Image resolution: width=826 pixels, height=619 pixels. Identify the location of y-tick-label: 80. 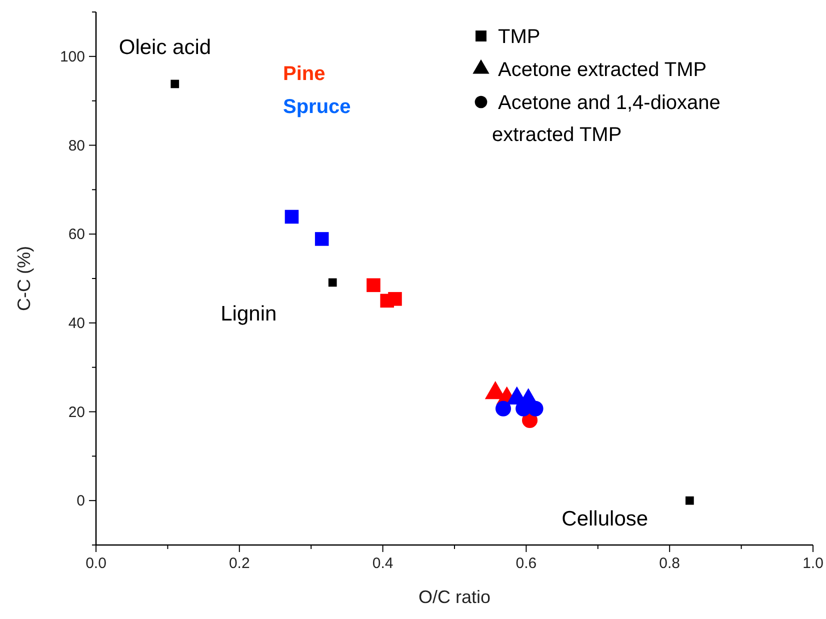
(76, 145).